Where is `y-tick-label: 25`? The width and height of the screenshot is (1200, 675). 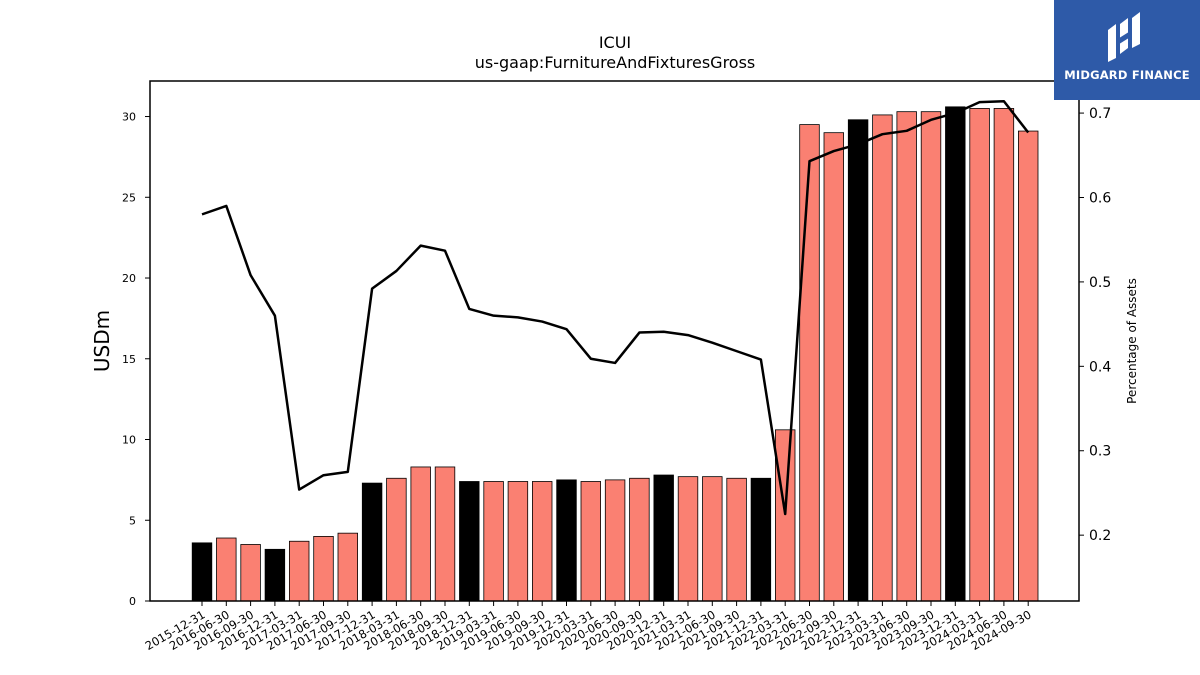
y-tick-label: 25 is located at coordinates (129, 197).